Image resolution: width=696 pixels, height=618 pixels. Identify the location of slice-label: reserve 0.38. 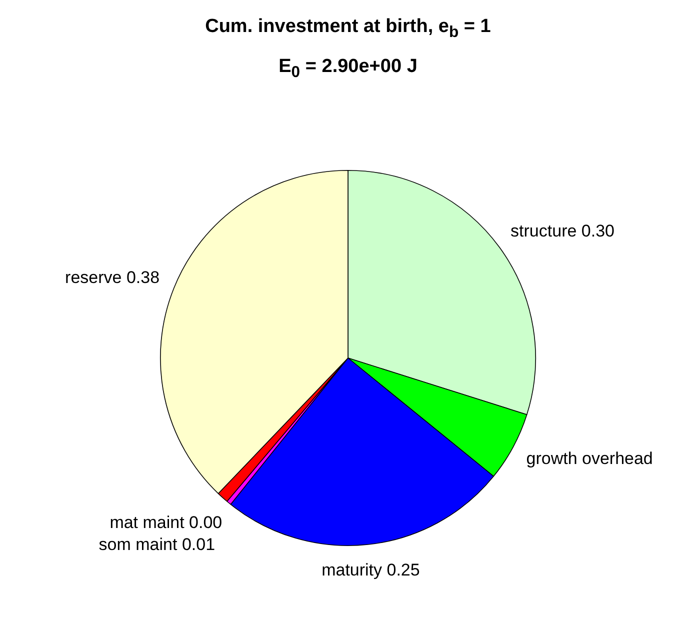
(112, 277).